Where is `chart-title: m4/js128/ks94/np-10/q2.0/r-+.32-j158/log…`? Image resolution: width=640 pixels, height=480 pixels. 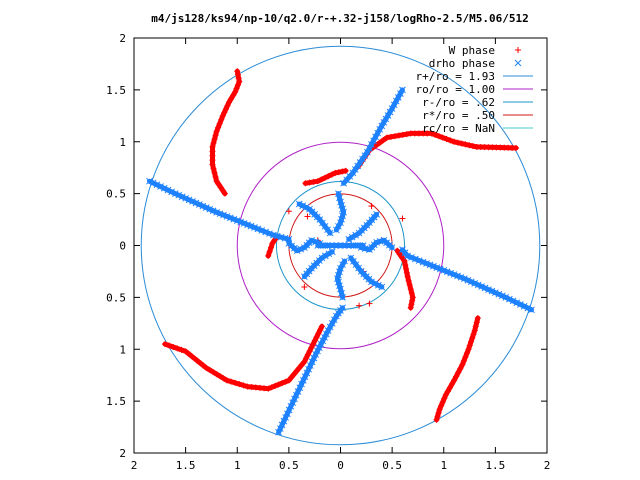 chart-title: m4/js128/ks94/np-10/q2.0/r-+.32-j158/log… is located at coordinates (340, 18).